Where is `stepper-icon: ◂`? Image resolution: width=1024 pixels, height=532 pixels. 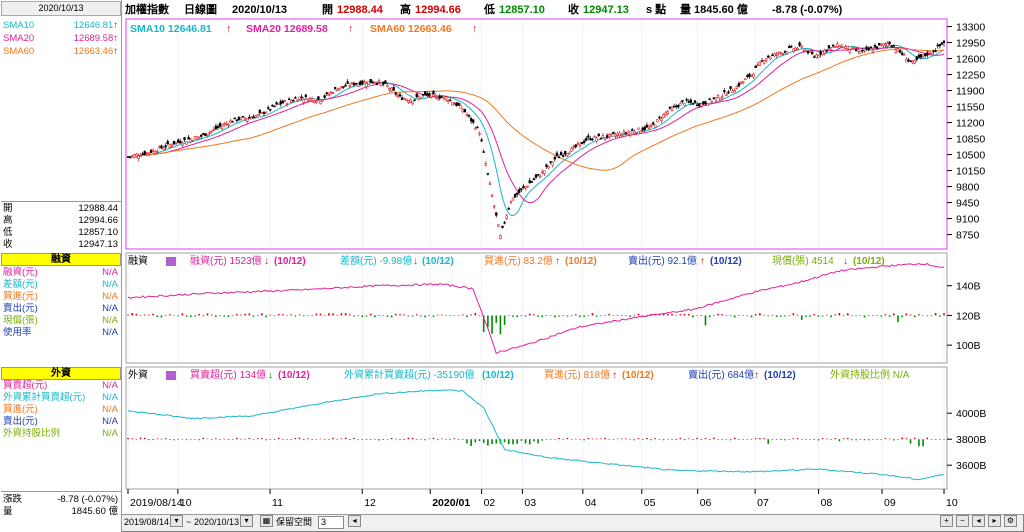
stepper-icon: ◂ is located at coordinates (354, 521).